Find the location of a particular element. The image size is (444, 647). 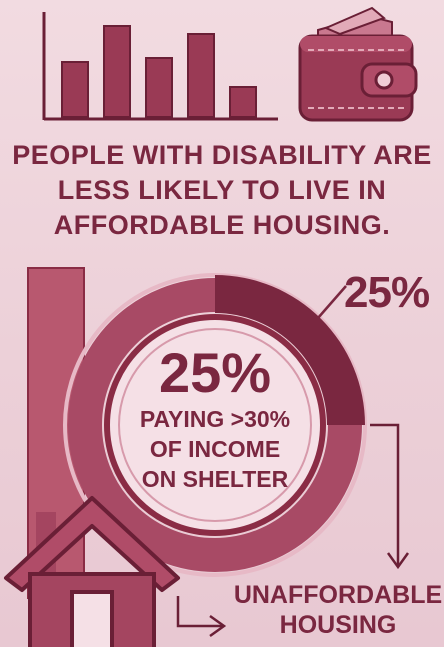

center-caption-line-2: OF INCOME is located at coordinates (215, 449).